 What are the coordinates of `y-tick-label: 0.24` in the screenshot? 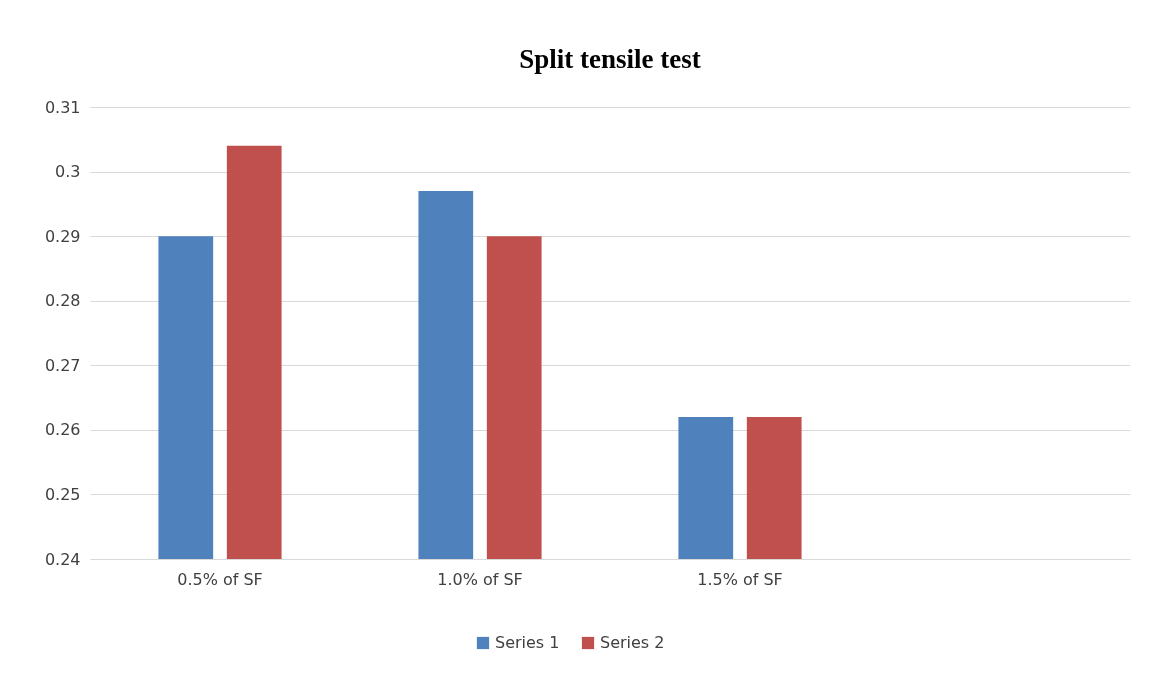 It's located at (62, 559).